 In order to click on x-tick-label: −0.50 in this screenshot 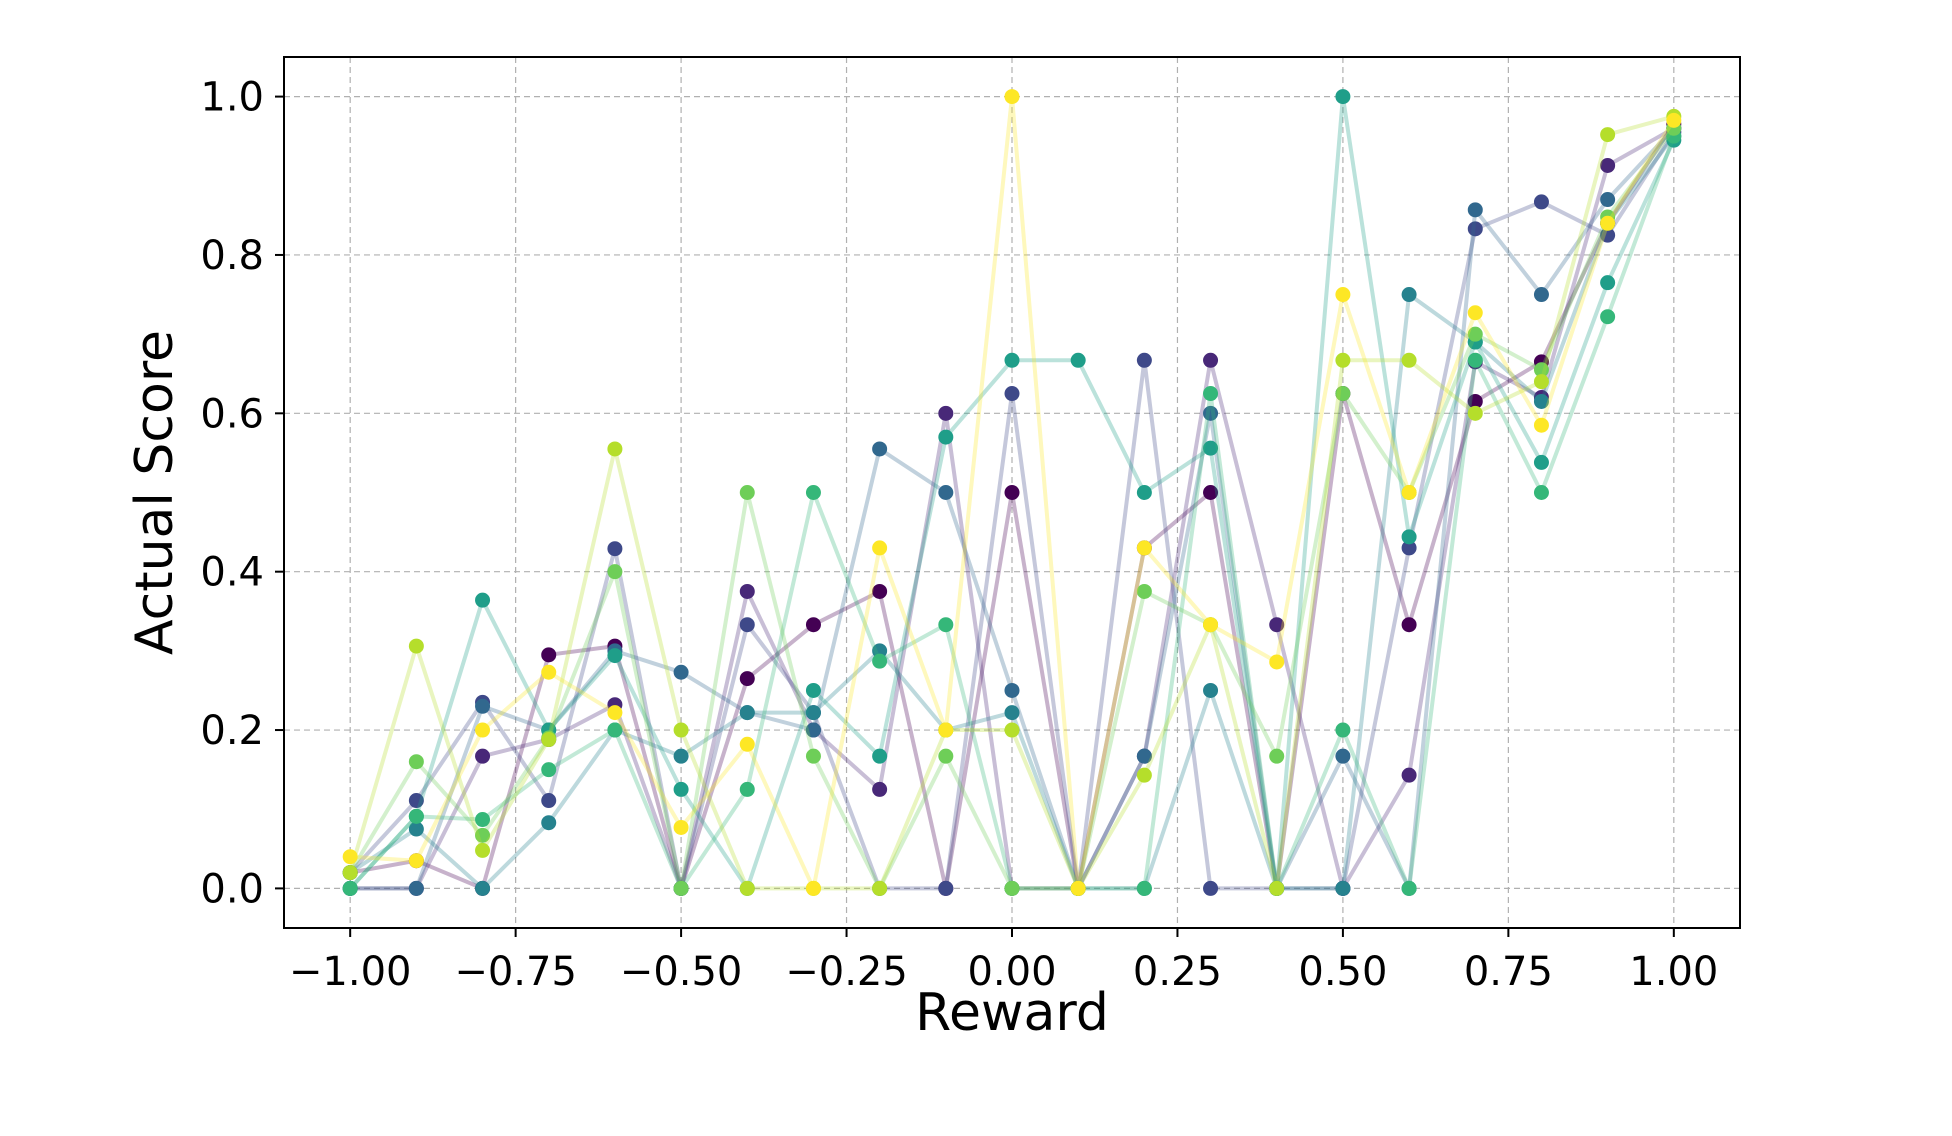, I will do `click(681, 972)`.